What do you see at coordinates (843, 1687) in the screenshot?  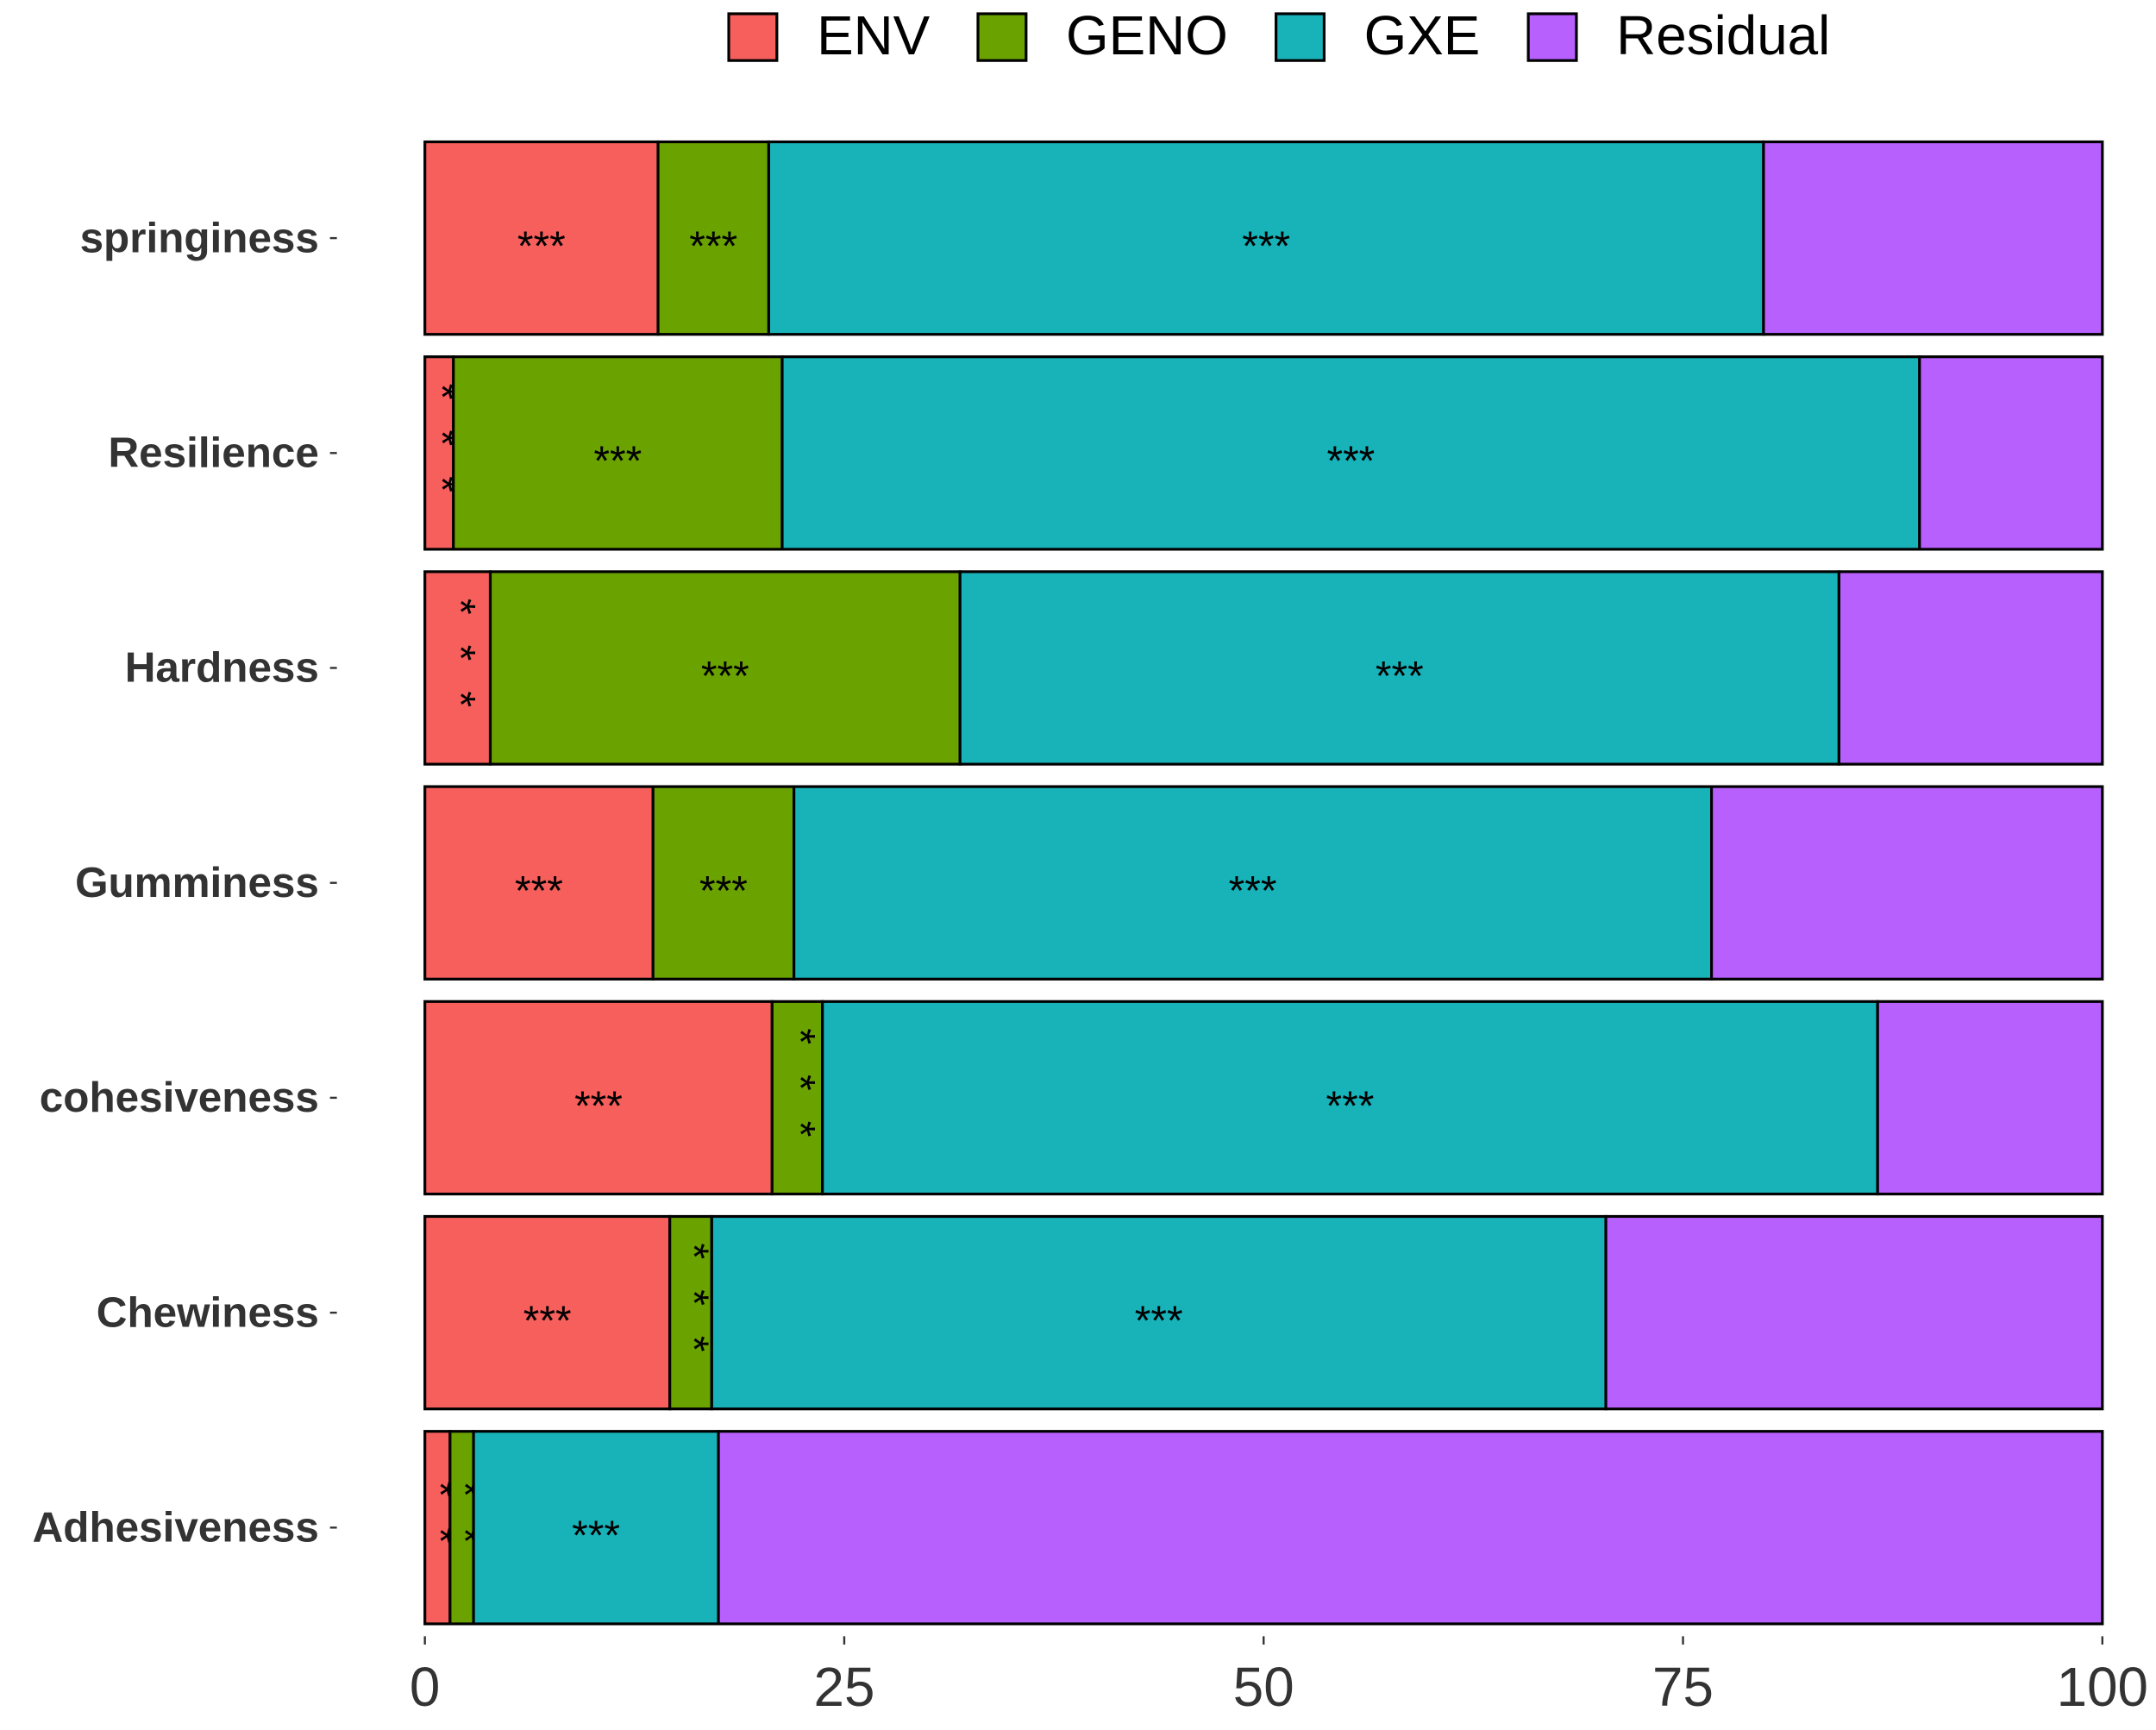 I see `x-tick-label: 25` at bounding box center [843, 1687].